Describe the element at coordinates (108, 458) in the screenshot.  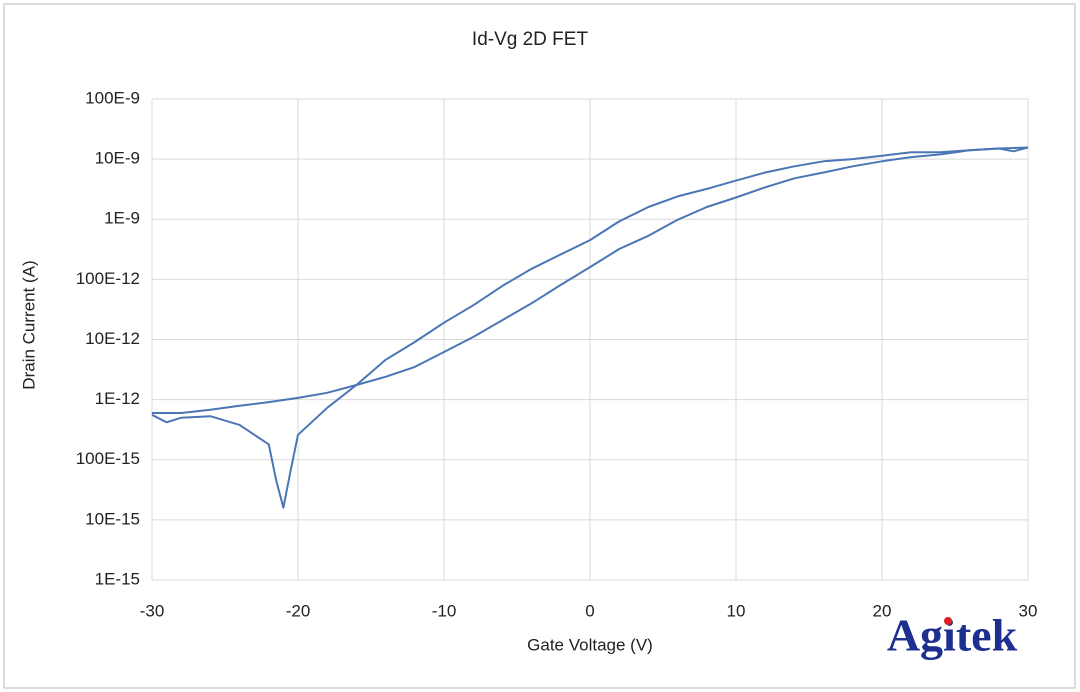
I see `y-tick-label: 100E-15` at that location.